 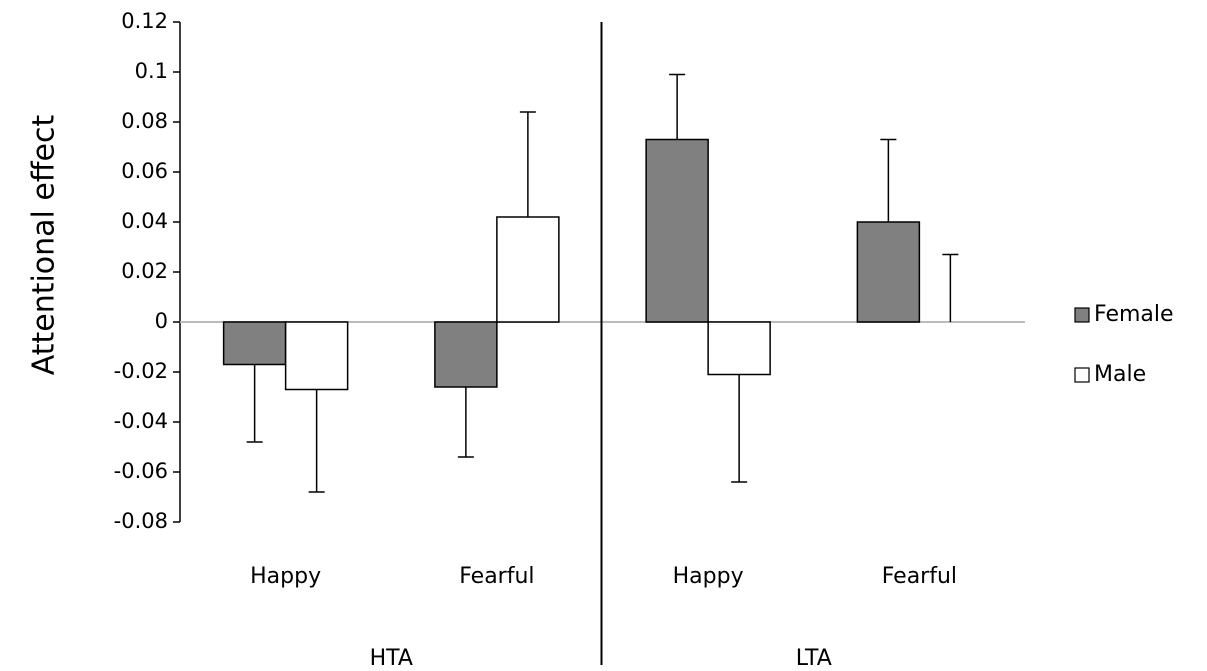 I want to click on legend-label: Female, so click(x=1134, y=314).